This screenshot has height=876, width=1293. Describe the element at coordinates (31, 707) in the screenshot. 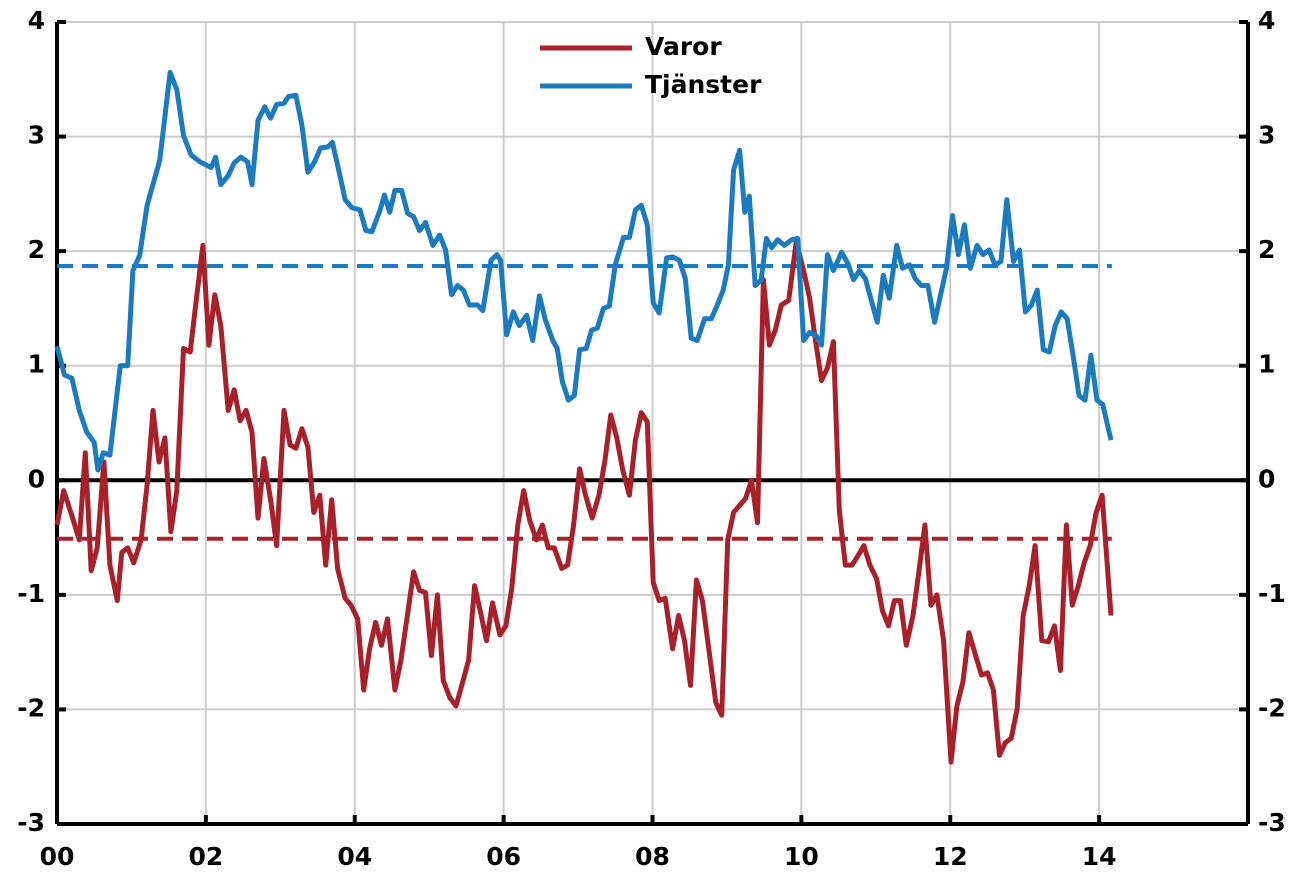

I see `y-tick-label: -2` at that location.